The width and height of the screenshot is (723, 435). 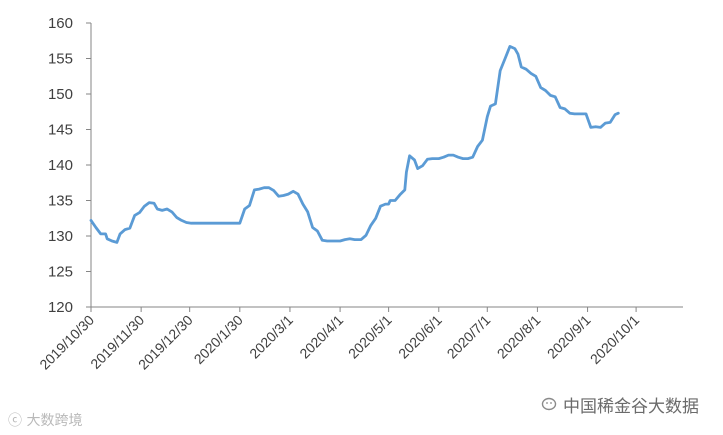 What do you see at coordinates (549, 403) in the screenshot?
I see `wechat-icon` at bounding box center [549, 403].